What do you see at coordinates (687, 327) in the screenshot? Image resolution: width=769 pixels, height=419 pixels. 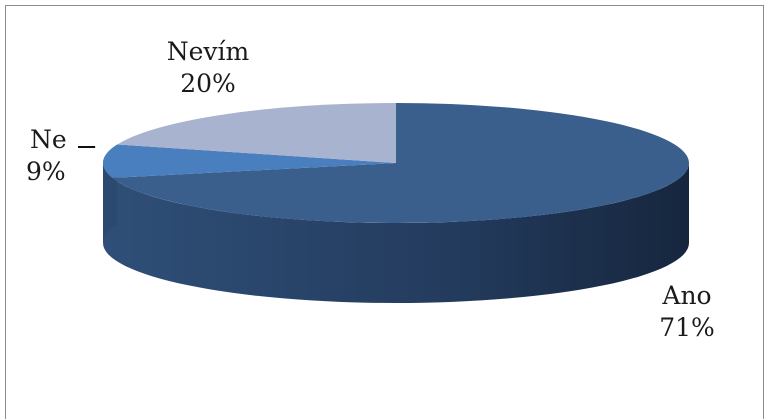 I see `label-ano-value: 71%` at bounding box center [687, 327].